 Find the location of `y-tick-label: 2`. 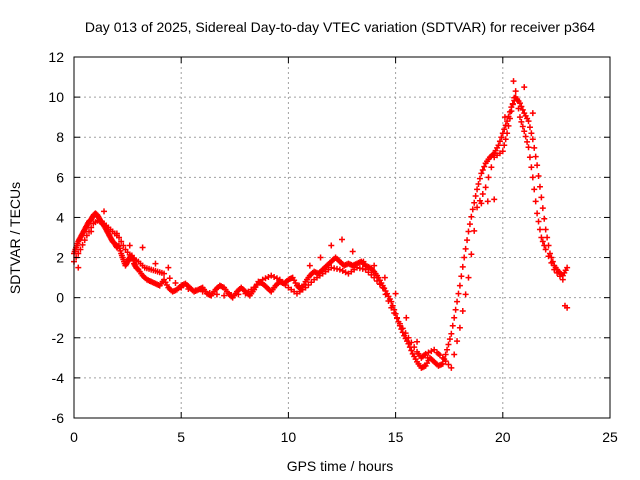

y-tick-label: 2 is located at coordinates (60, 258).